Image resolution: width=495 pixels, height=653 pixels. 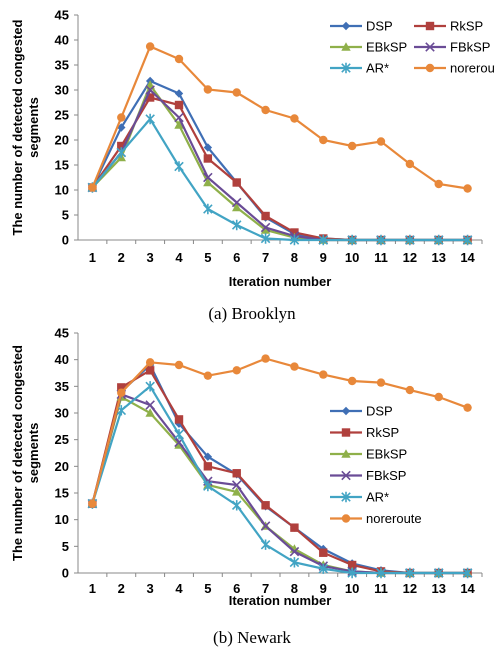 I want to click on x-tick-label: 4, so click(x=179, y=588).